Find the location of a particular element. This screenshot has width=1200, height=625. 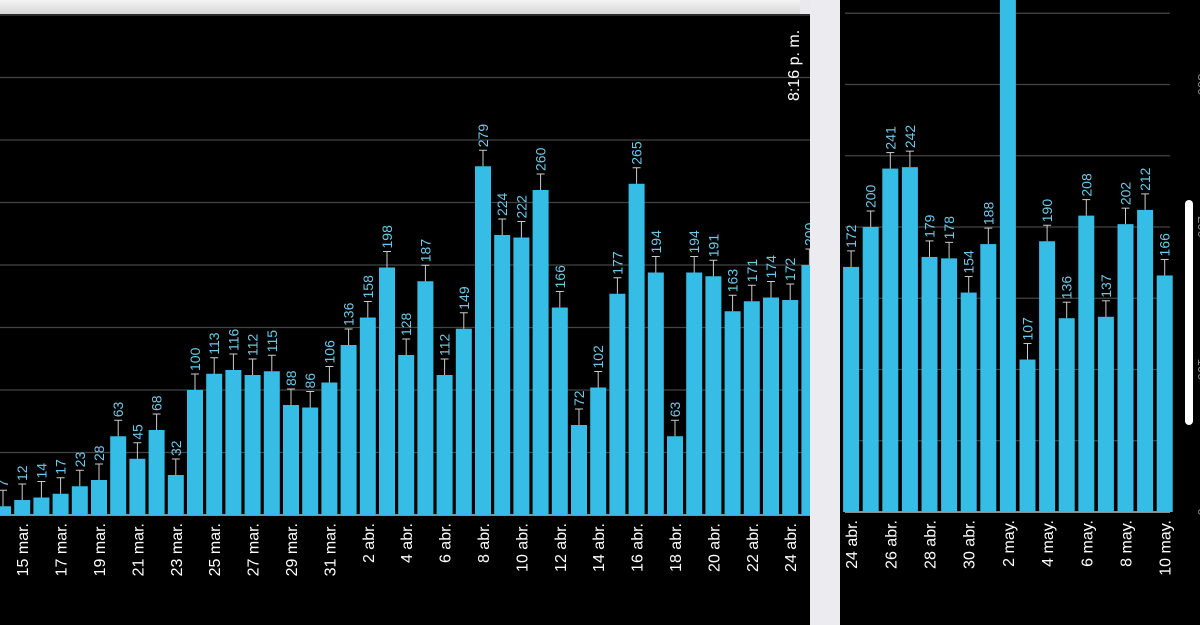

x-tick-label: 24 abr. is located at coordinates (791, 547).